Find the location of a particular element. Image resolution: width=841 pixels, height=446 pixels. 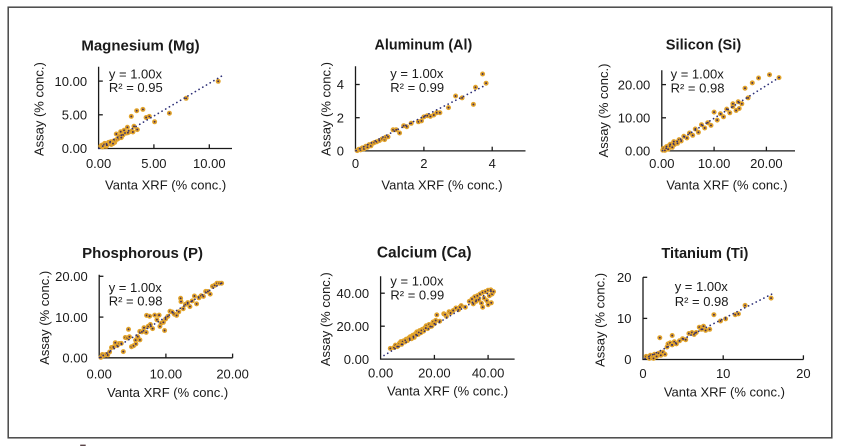

svg-text: R² = 0.95 is located at coordinates (136, 87).